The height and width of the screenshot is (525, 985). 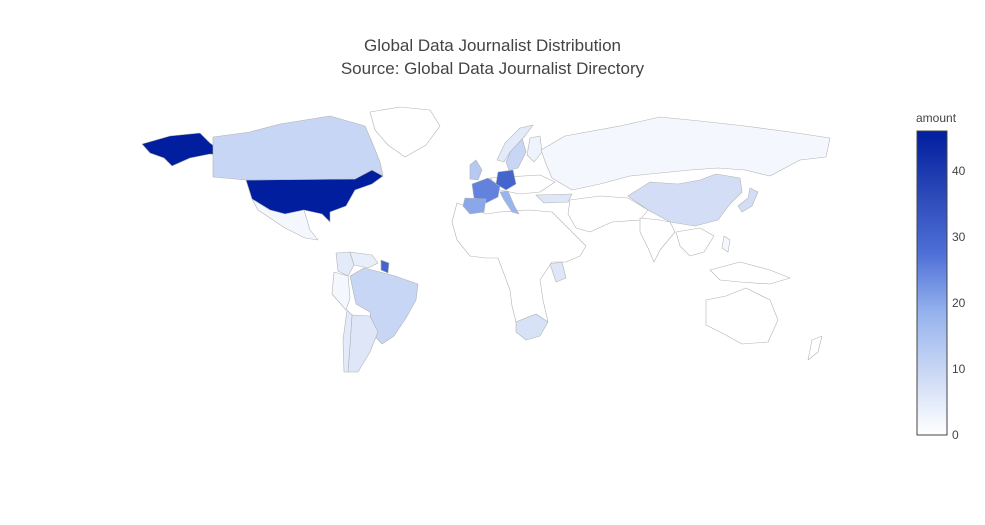 What do you see at coordinates (932, 283) in the screenshot?
I see `colorbar` at bounding box center [932, 283].